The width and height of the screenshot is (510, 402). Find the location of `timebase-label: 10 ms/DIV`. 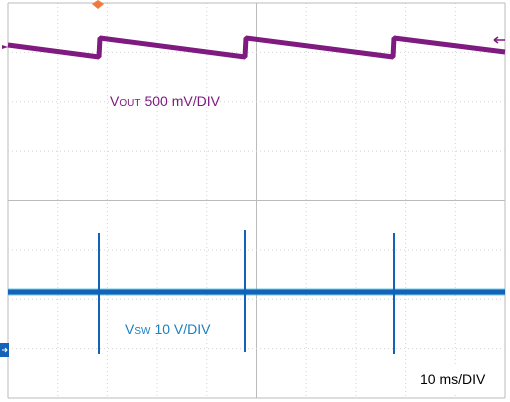

timebase-label: 10 ms/DIV is located at coordinates (453, 379).